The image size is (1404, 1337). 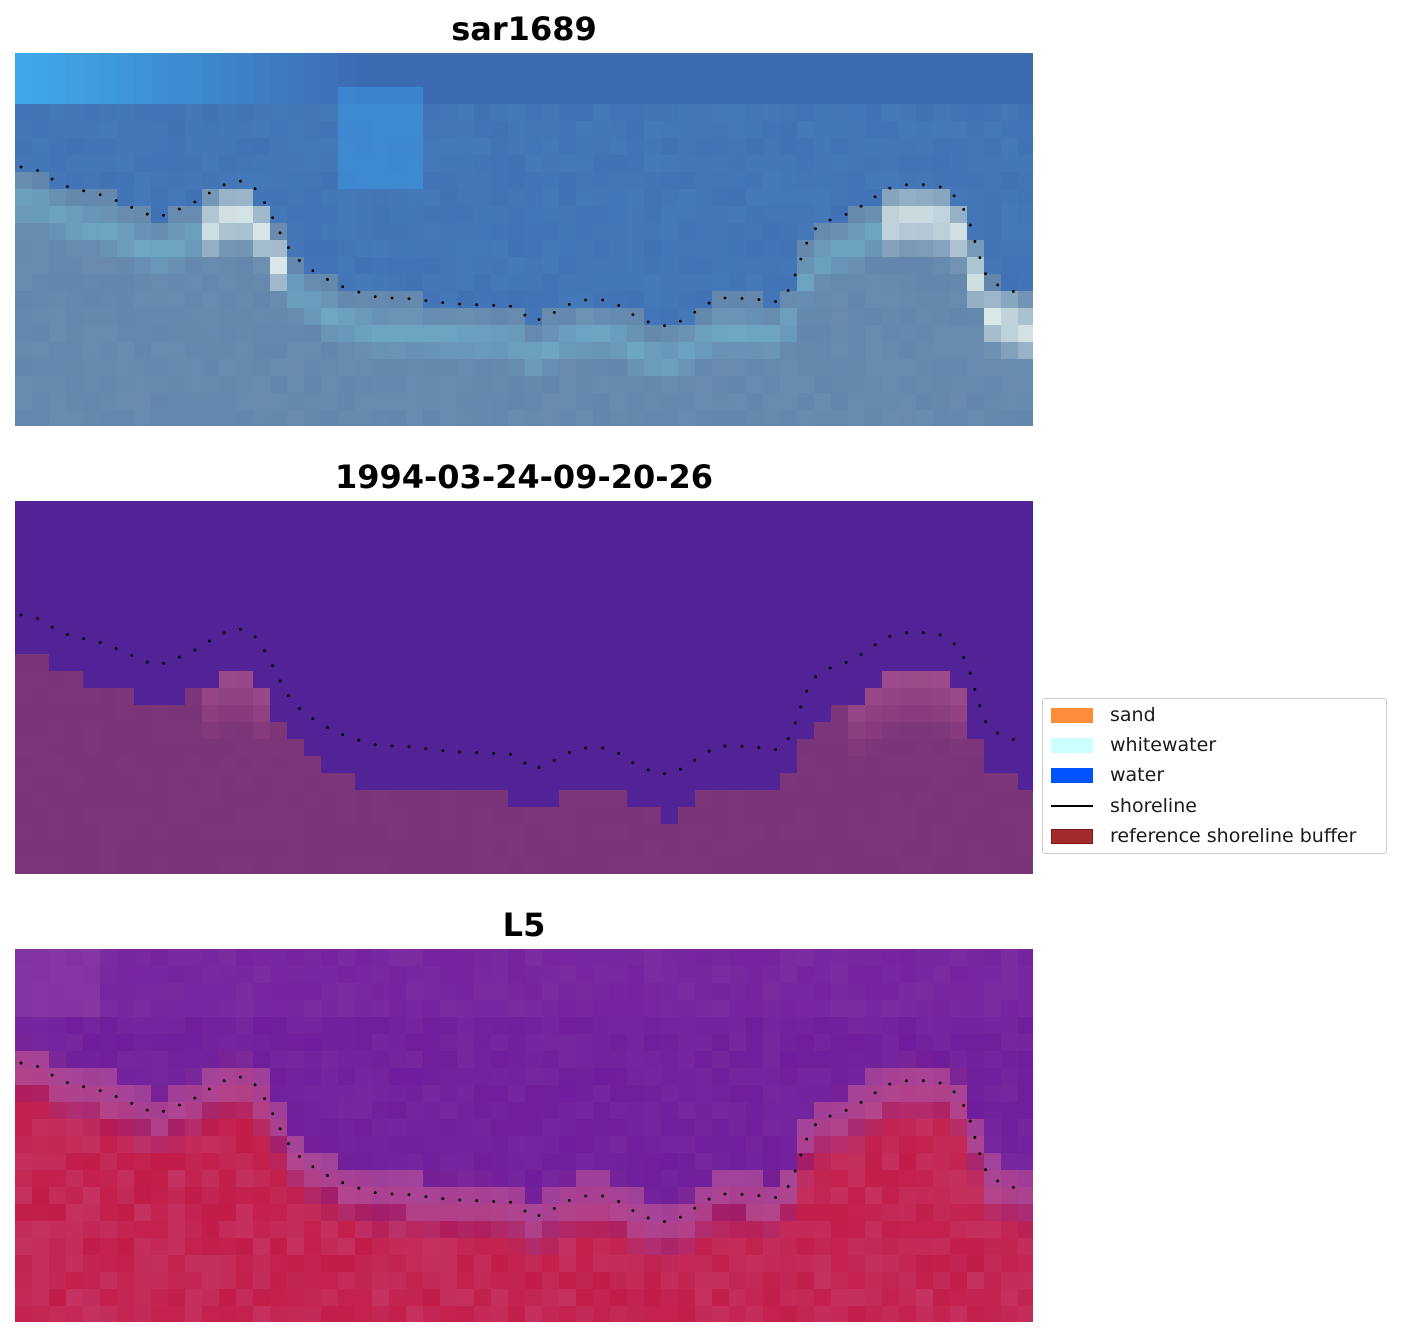 What do you see at coordinates (1072, 836) in the screenshot?
I see `legend-swatch-reference-buffer` at bounding box center [1072, 836].